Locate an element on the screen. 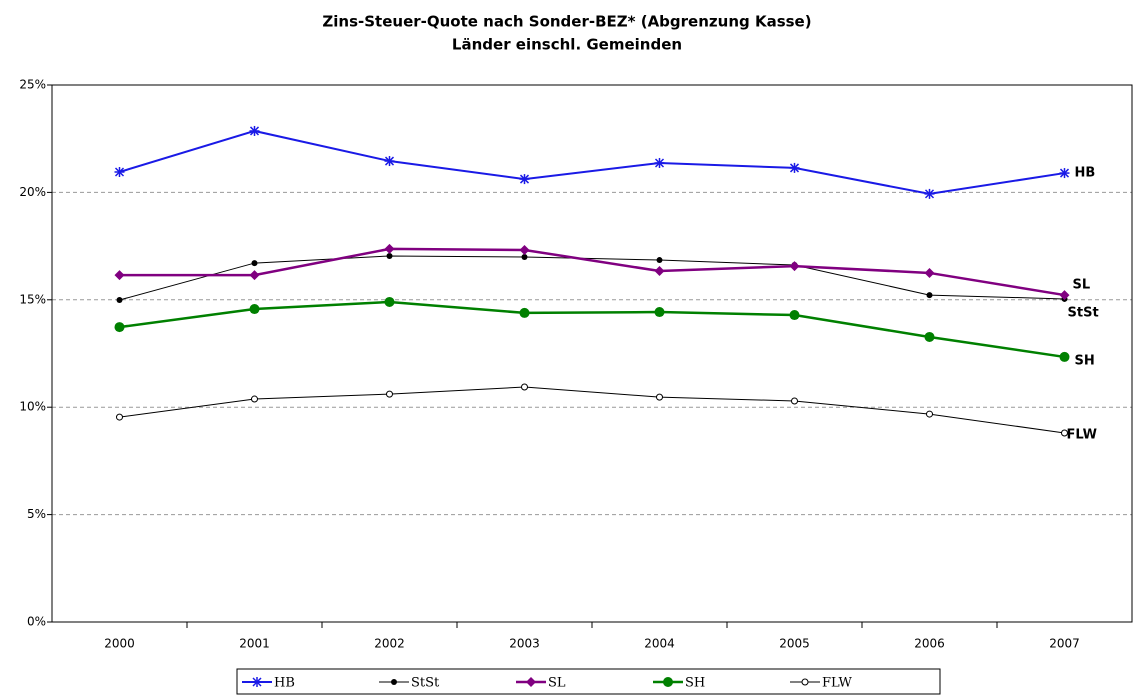 This screenshot has height=695, width=1134. y-tick-label: 0% is located at coordinates (36, 622).